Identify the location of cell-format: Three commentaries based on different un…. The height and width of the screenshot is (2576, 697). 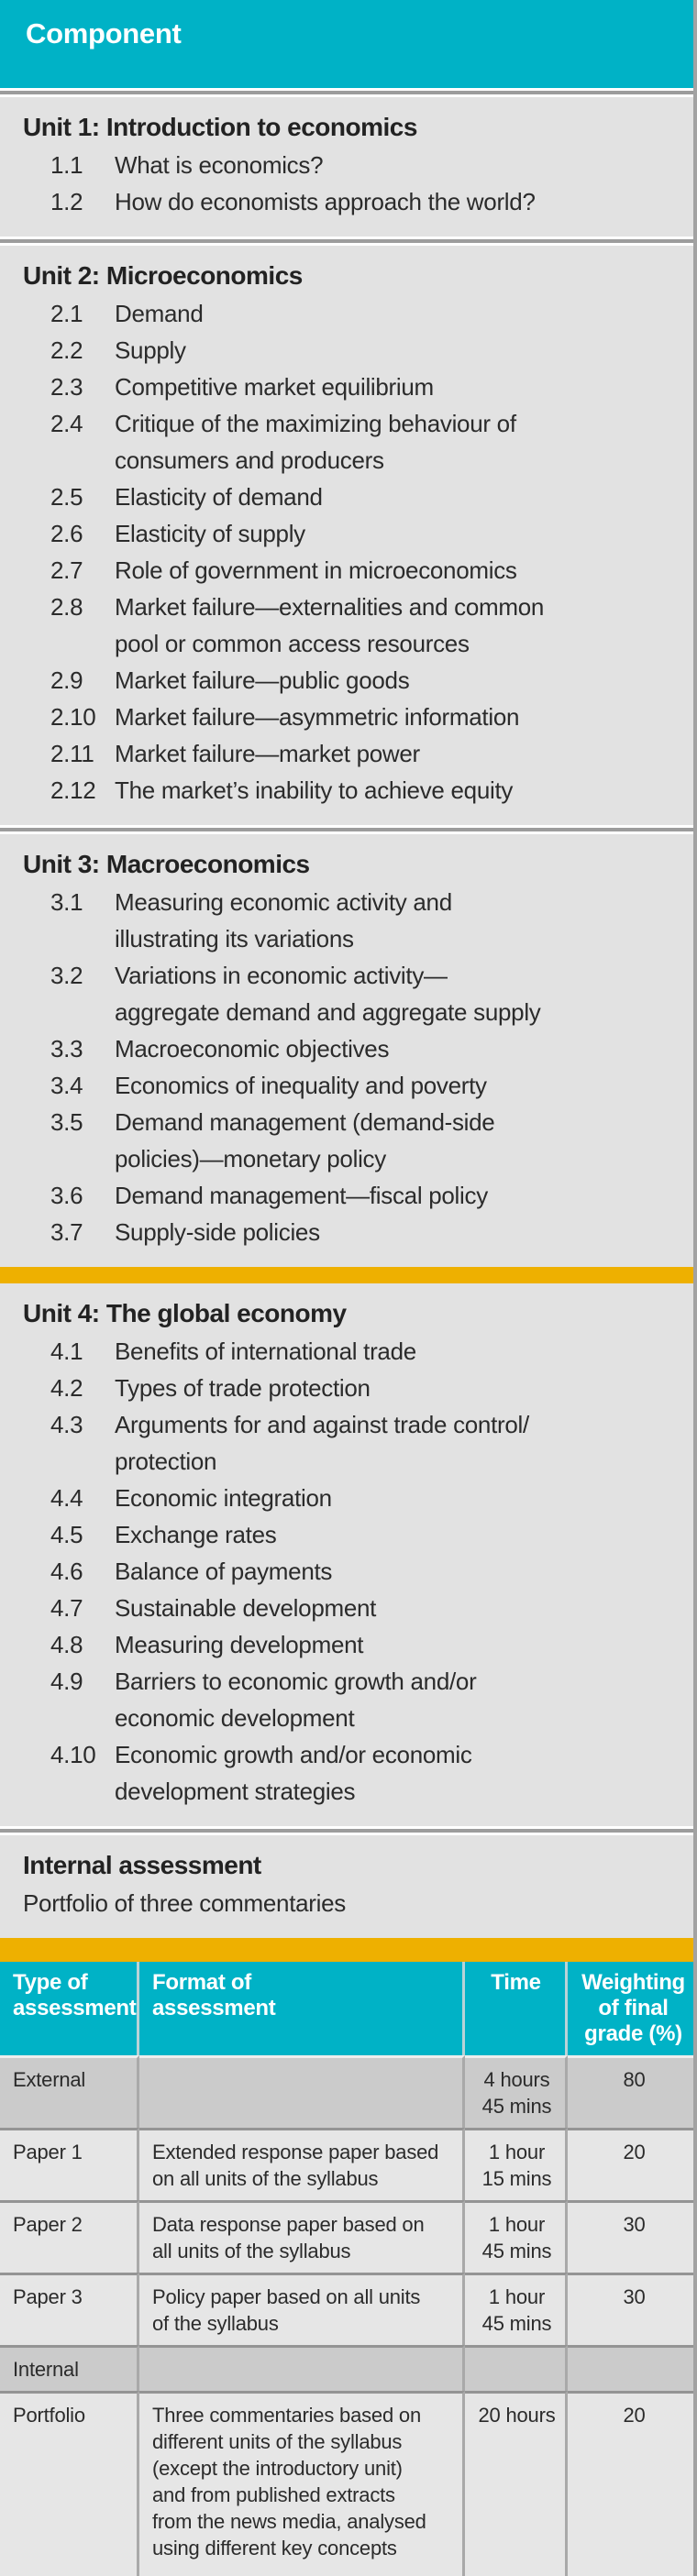
(302, 2484).